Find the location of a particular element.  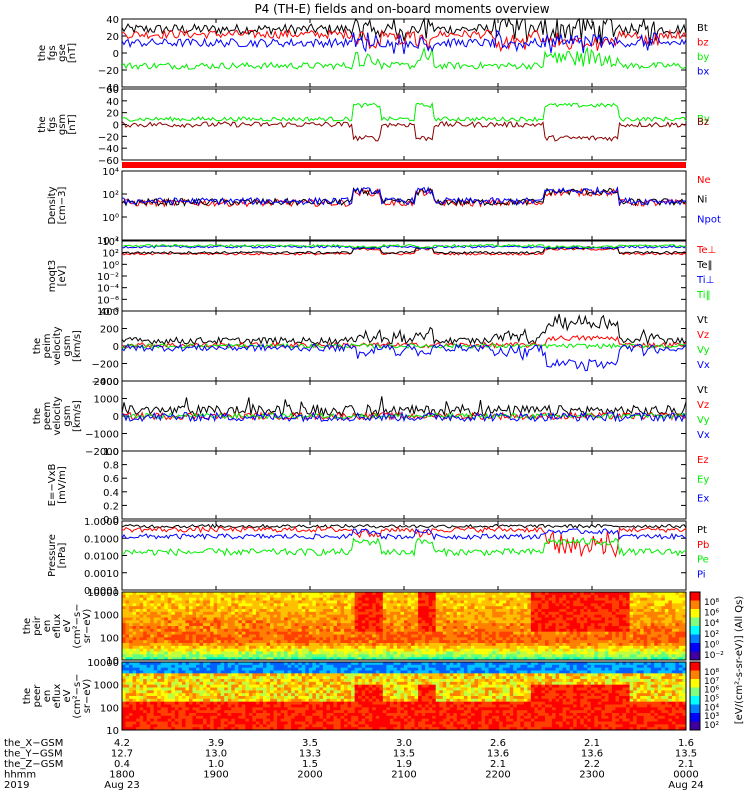

legend-Bz: Bz is located at coordinates (703, 122).